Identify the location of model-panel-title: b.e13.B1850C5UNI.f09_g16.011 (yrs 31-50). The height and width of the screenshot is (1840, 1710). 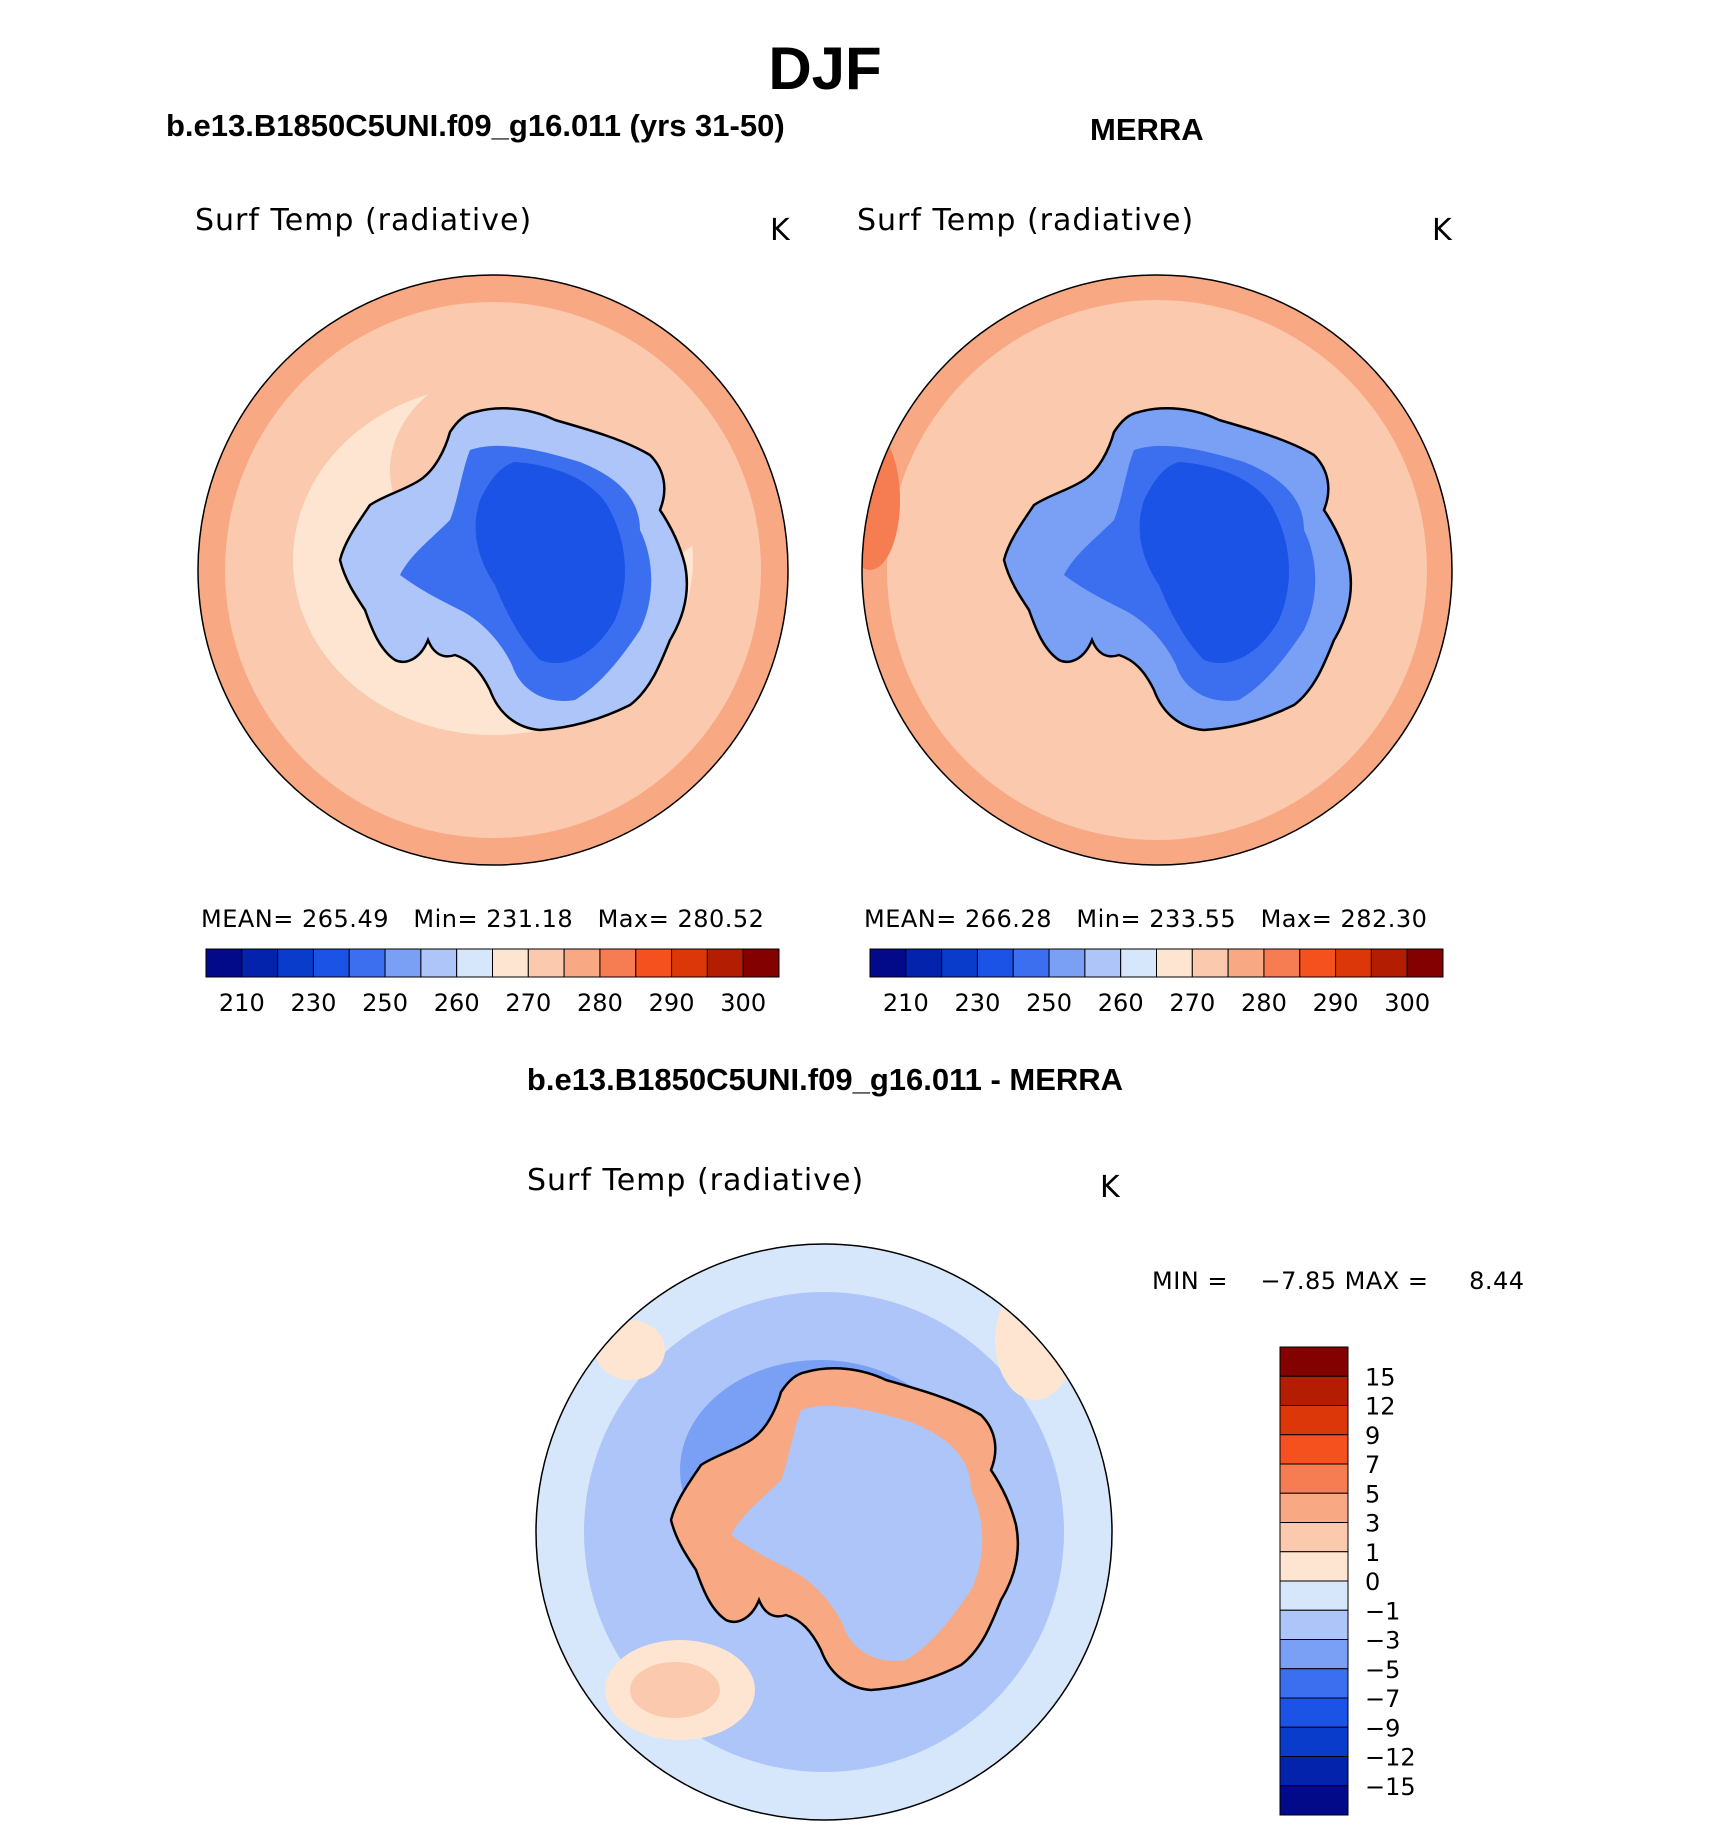
(475, 125).